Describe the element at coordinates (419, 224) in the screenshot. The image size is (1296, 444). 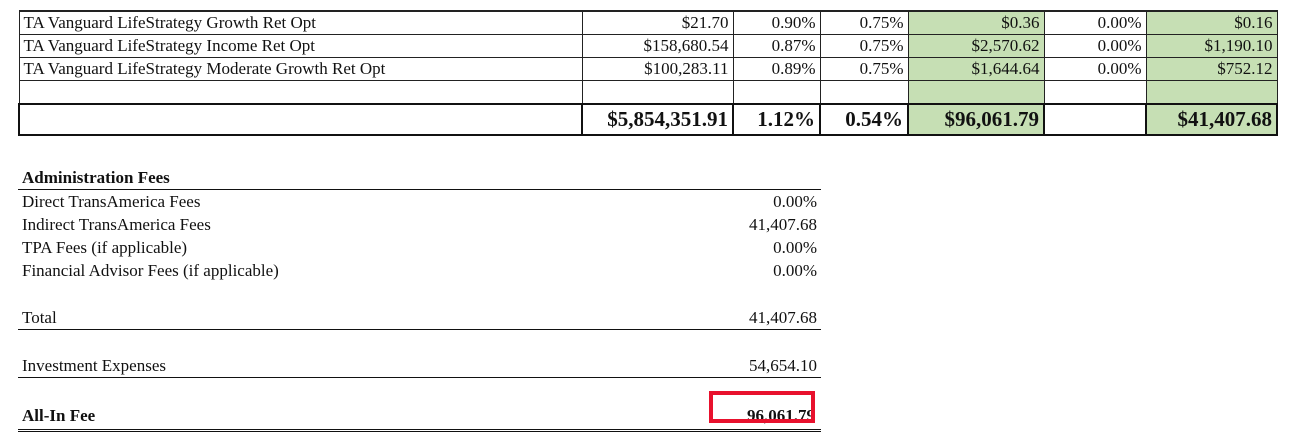
I see `fee-line: Indirect TransAmerica Fees 41,407.68` at that location.